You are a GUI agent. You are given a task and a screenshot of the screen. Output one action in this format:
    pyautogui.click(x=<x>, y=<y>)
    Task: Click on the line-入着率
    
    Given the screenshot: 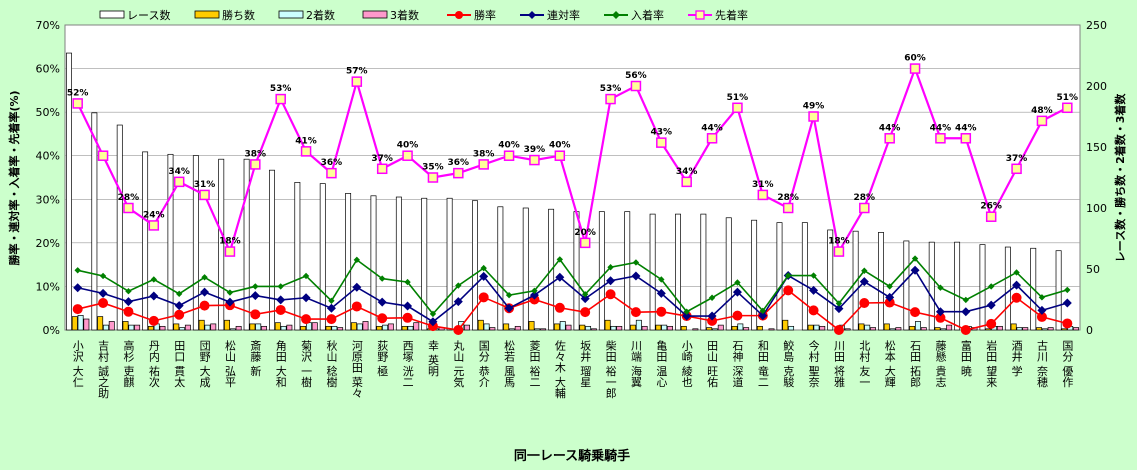 What is the action you would take?
    pyautogui.click(x=572, y=286)
    